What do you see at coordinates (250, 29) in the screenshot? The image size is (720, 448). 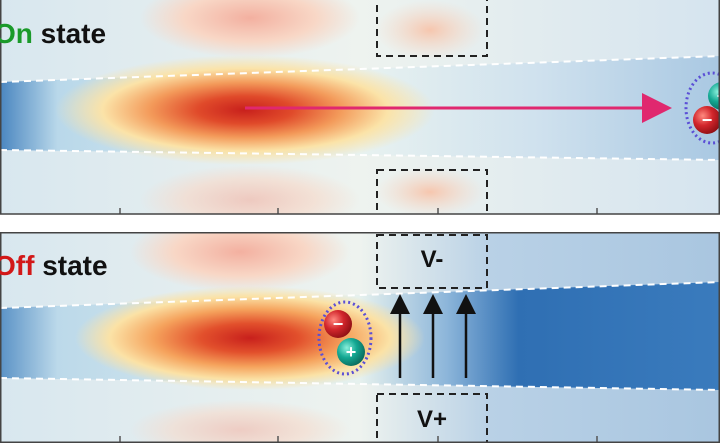 I see `top-cladding-warm-upper` at bounding box center [250, 29].